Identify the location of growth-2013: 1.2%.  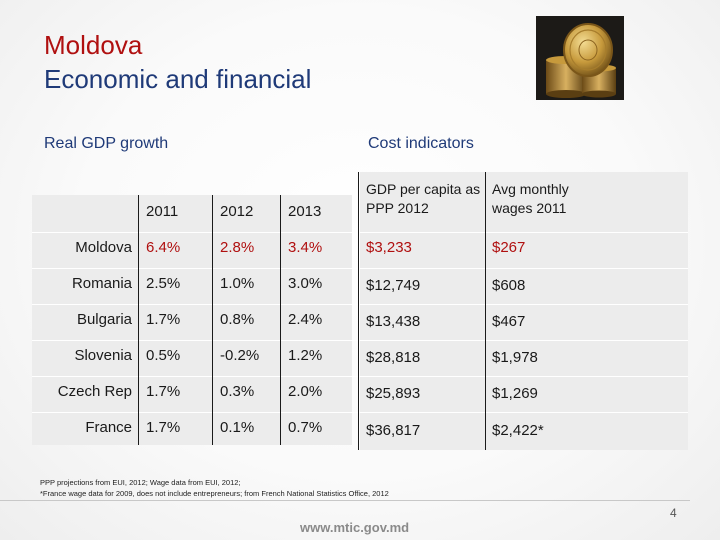
(305, 355).